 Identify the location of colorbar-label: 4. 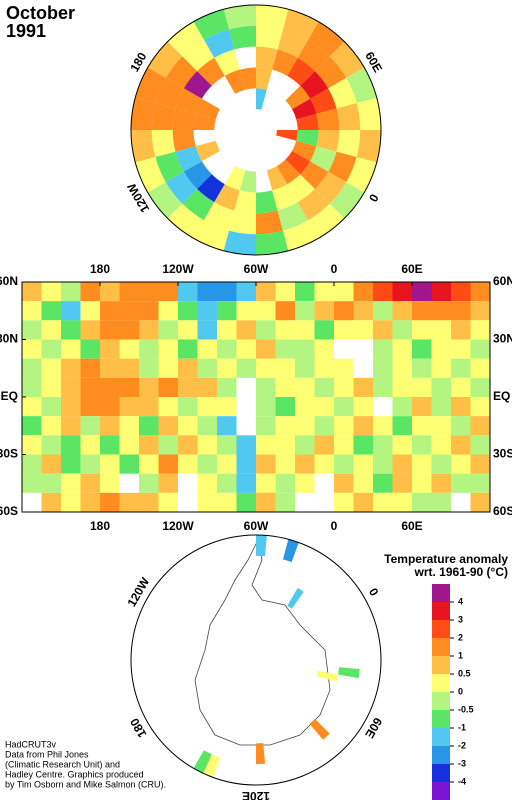
(460, 601).